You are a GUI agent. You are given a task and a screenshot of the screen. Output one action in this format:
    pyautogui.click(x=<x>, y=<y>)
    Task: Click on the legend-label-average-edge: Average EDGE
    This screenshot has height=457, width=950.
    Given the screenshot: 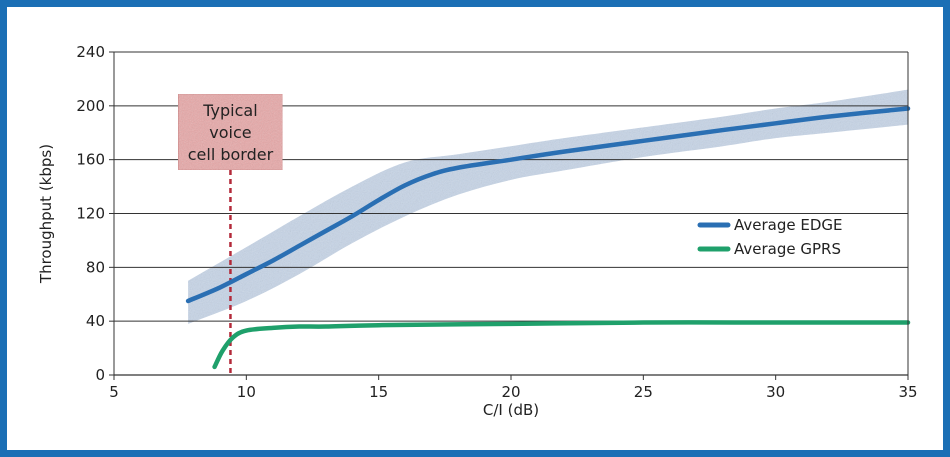 What is the action you would take?
    pyautogui.click(x=788, y=225)
    